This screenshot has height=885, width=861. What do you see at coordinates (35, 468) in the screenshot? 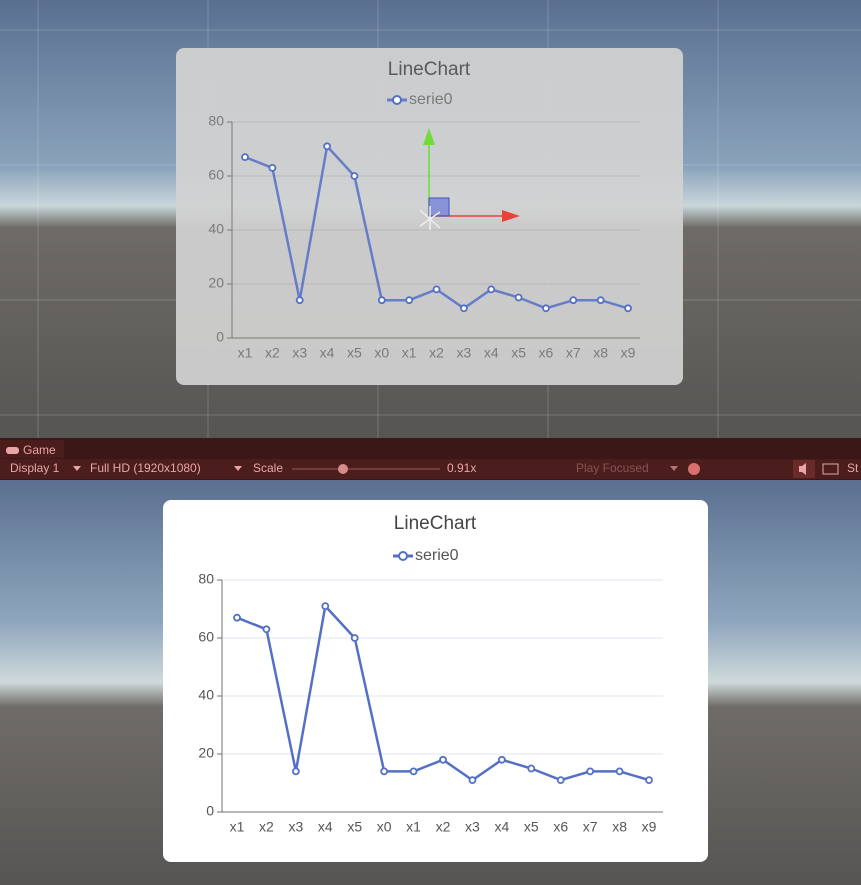
I see `display-dropdown: Display 1` at bounding box center [35, 468].